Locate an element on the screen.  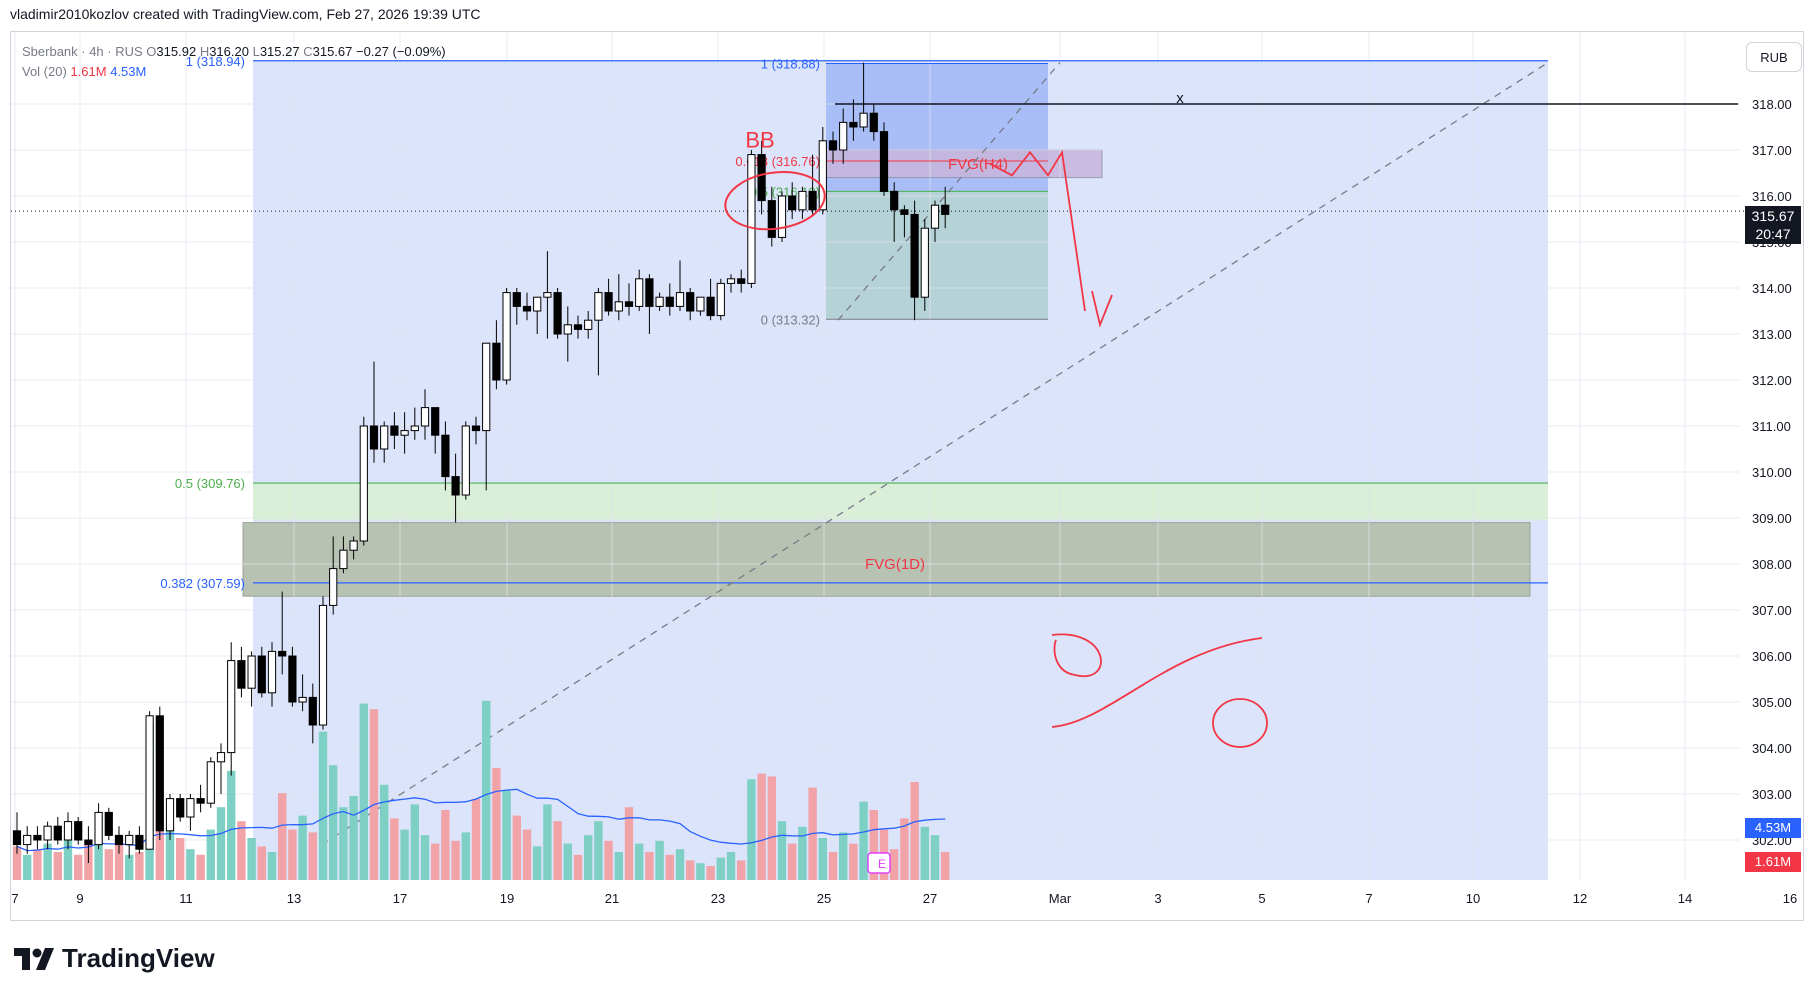
volume-label: Vol (20) is located at coordinates (44, 71).